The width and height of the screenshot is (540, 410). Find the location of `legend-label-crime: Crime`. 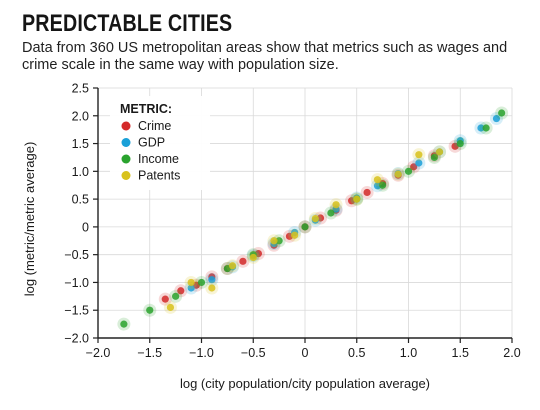

legend-label-crime: Crime is located at coordinates (154, 126).